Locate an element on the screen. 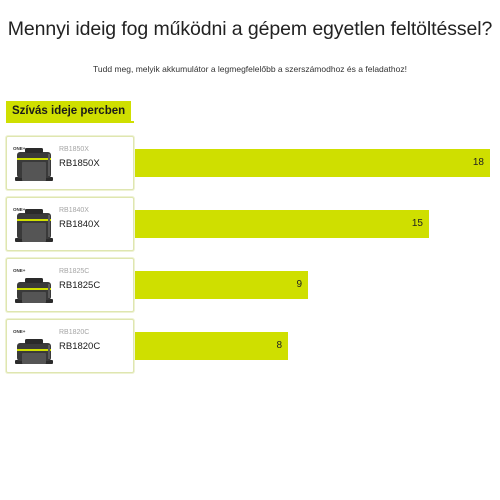 The height and width of the screenshot is (500, 500). runtime-bar: 8 is located at coordinates (207, 346).